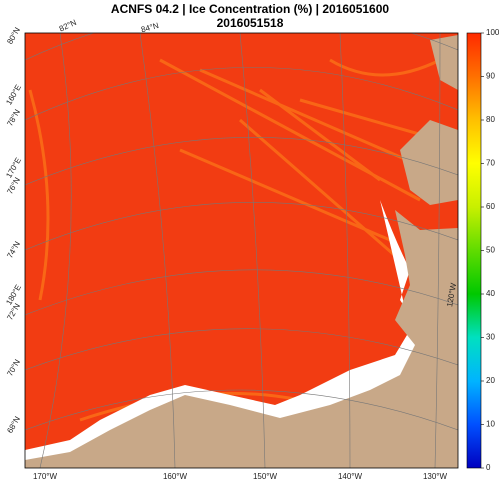 The height and width of the screenshot is (490, 500). What do you see at coordinates (175, 476) in the screenshot?
I see `lon-label: 160°W` at bounding box center [175, 476].